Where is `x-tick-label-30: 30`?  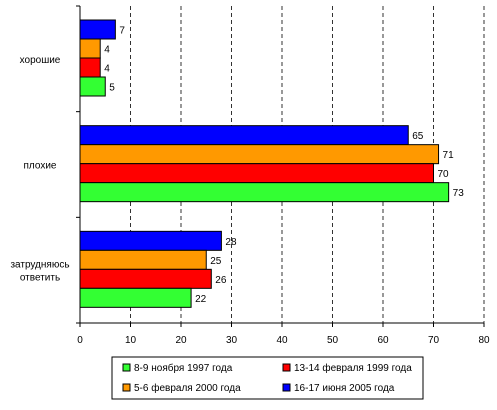 x-tick-label-30: 30 is located at coordinates (232, 340).